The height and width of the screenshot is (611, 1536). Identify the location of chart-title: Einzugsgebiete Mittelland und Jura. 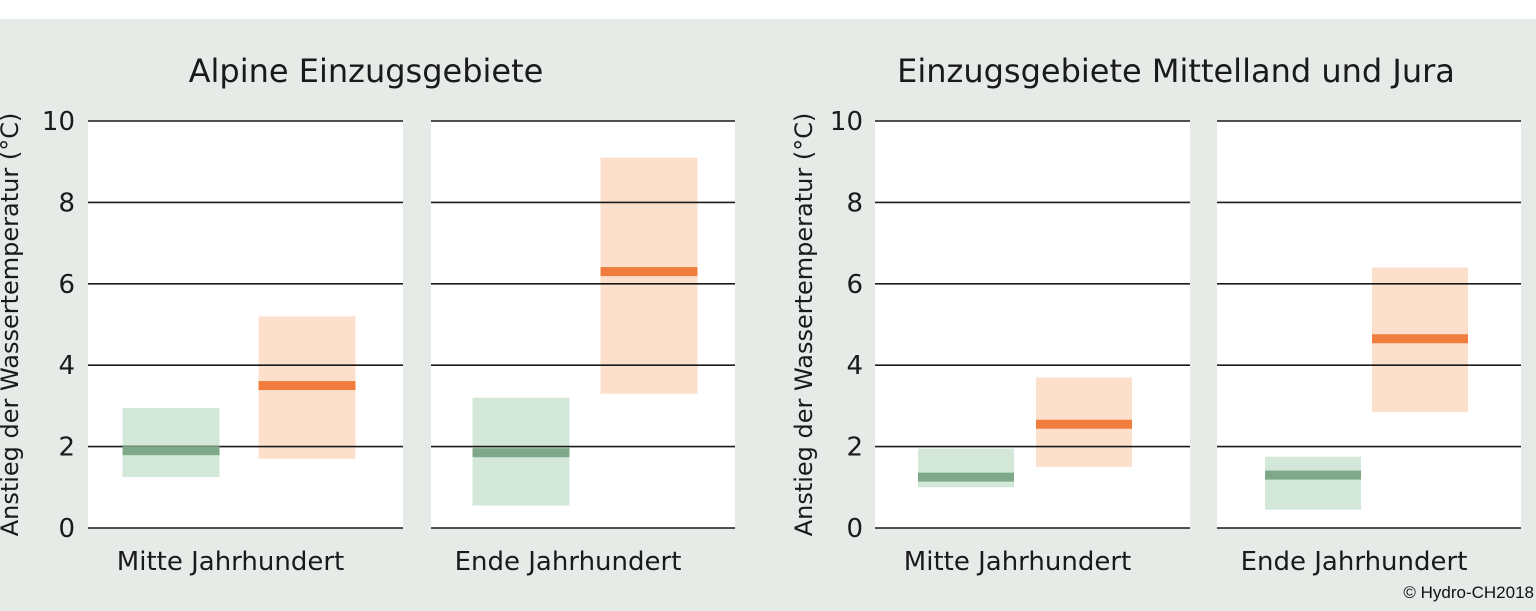
(1176, 71).